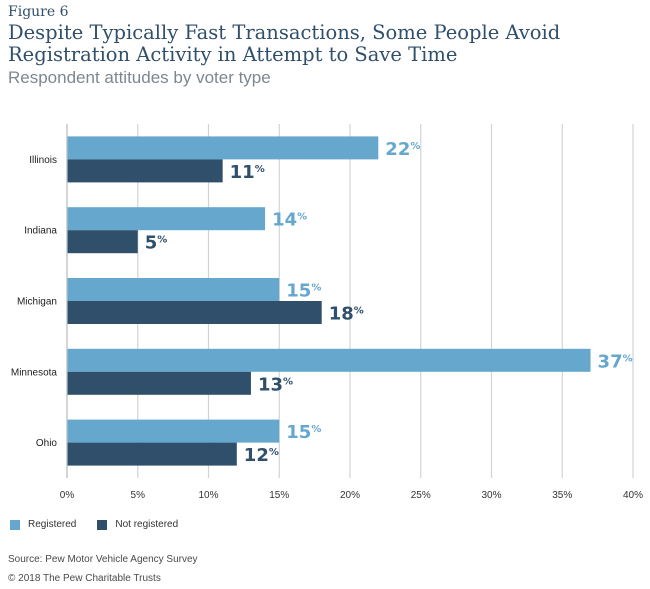 This screenshot has width=650, height=589. I want to click on legend-label-registered: Registered, so click(52, 524).